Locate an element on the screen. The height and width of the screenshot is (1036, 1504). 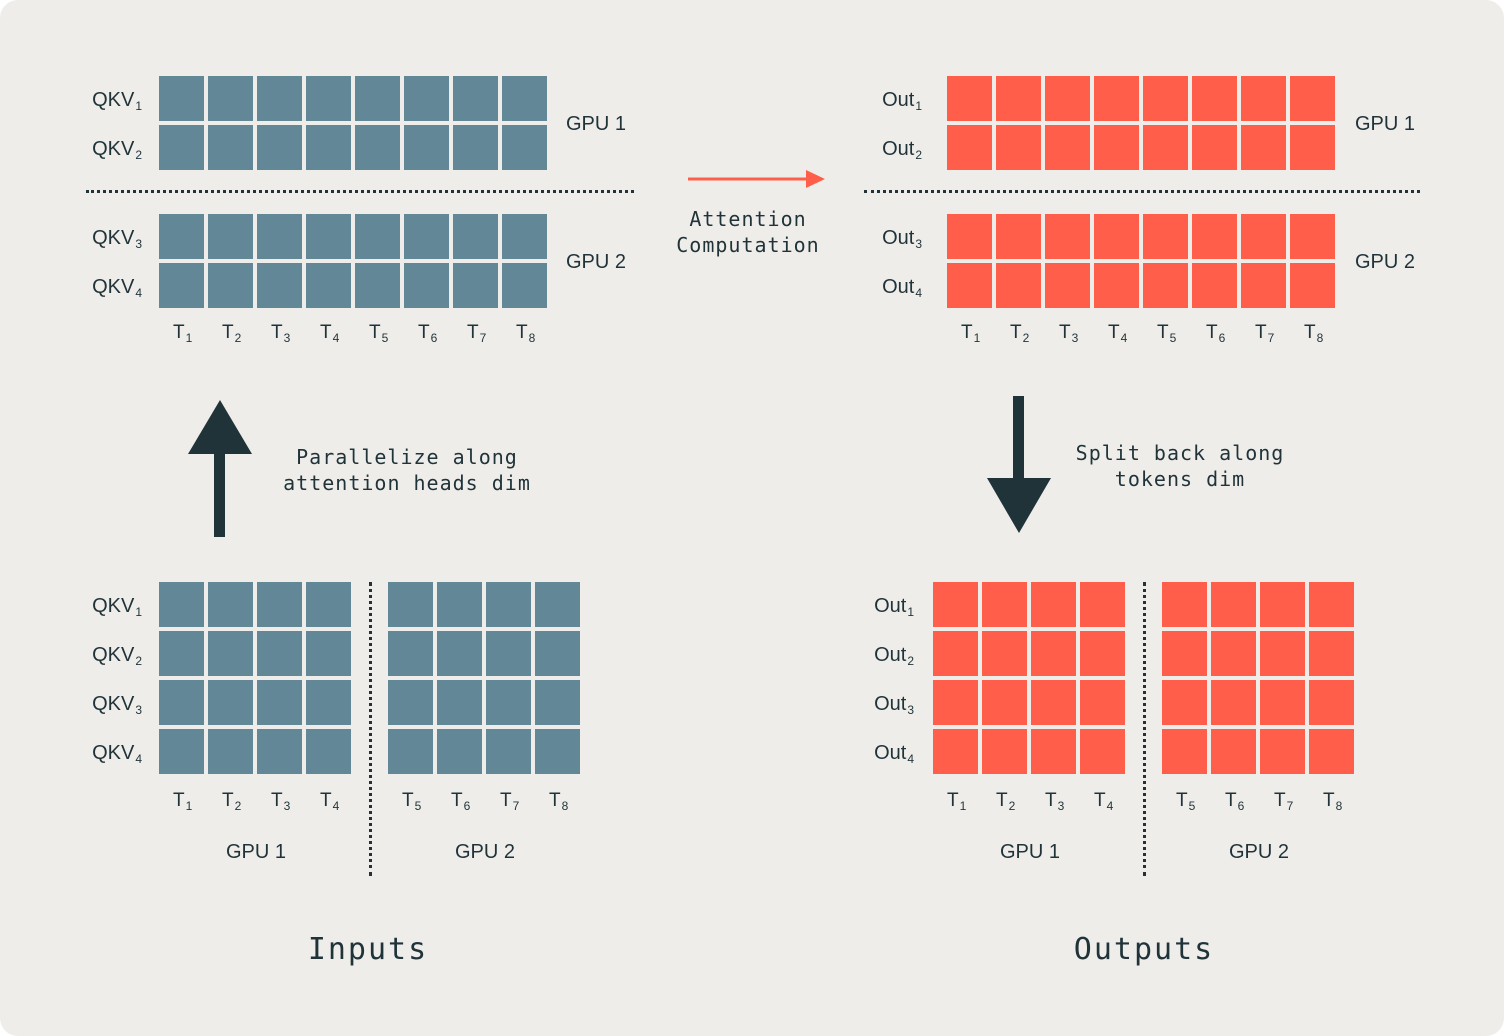
attention-caption: Attention Computation is located at coordinates (748, 232).